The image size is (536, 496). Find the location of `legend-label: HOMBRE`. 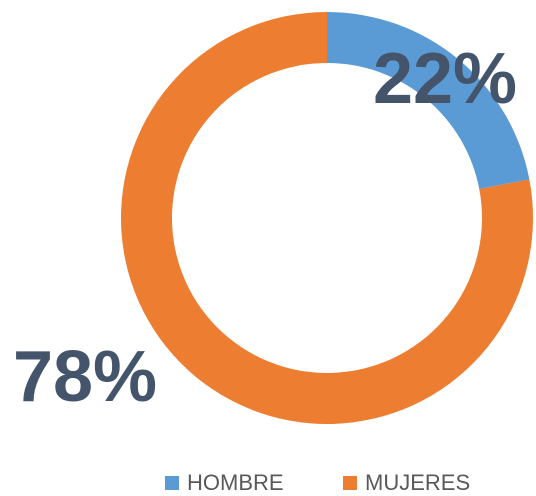

legend-label: HOMBRE is located at coordinates (235, 482).